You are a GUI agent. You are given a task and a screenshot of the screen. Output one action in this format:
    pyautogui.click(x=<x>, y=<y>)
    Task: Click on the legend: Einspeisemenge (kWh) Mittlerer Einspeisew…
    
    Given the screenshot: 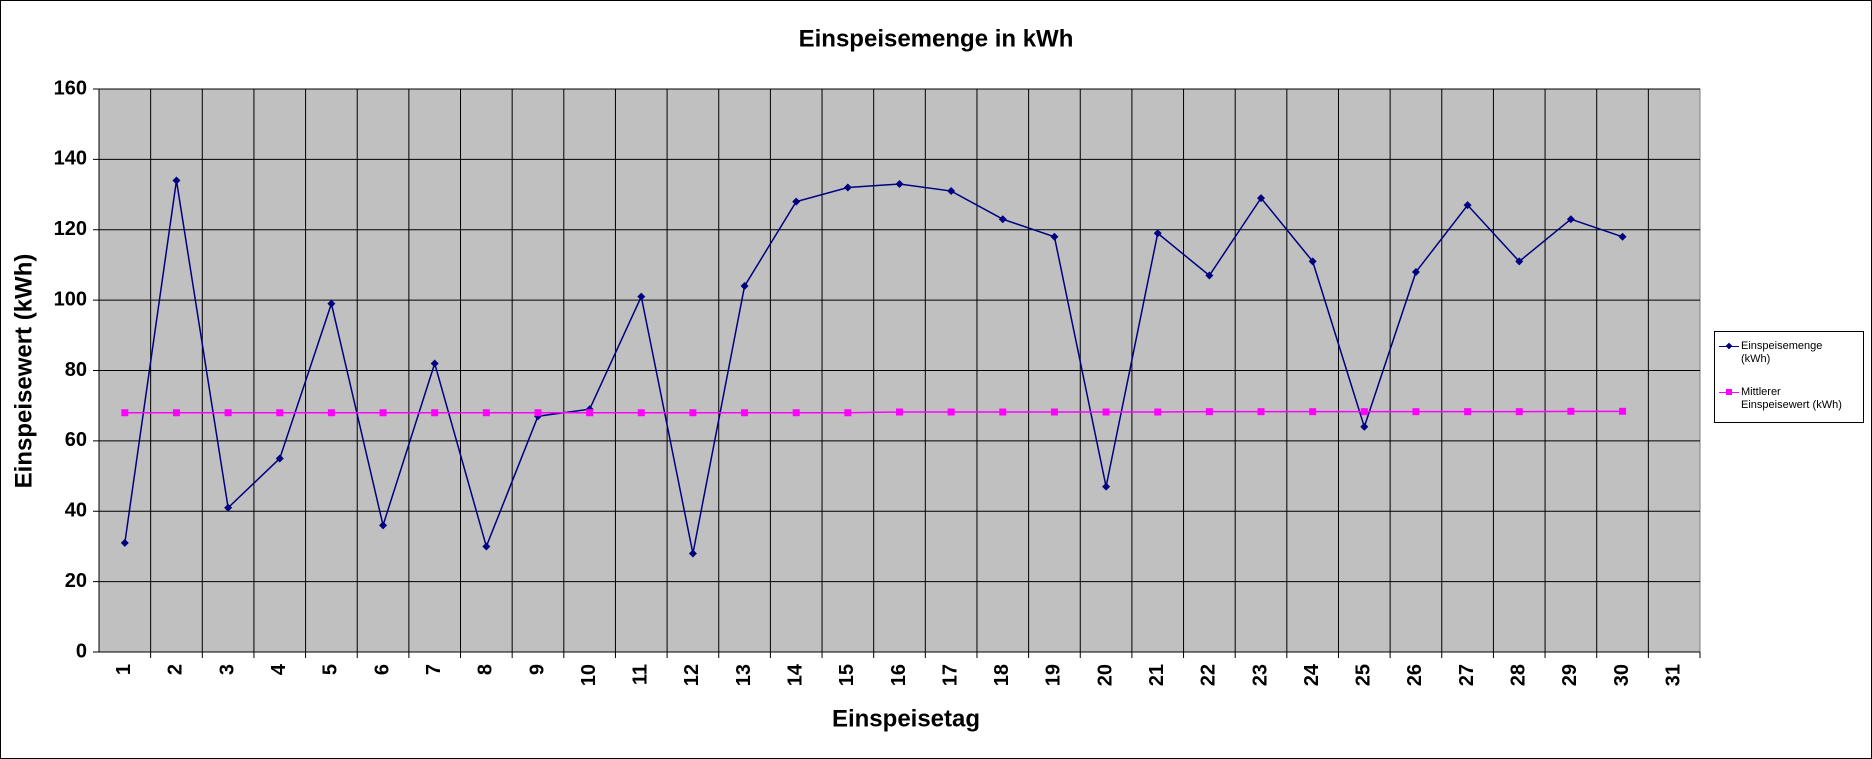 What is the action you would take?
    pyautogui.click(x=1789, y=377)
    